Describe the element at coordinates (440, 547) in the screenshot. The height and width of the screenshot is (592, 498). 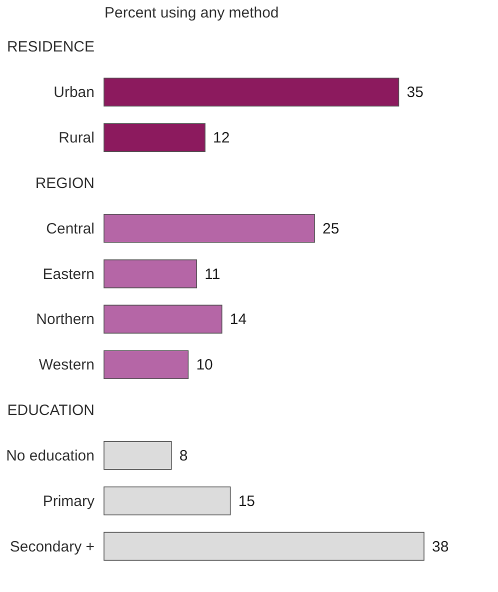
I see `data-label: 38` at that location.